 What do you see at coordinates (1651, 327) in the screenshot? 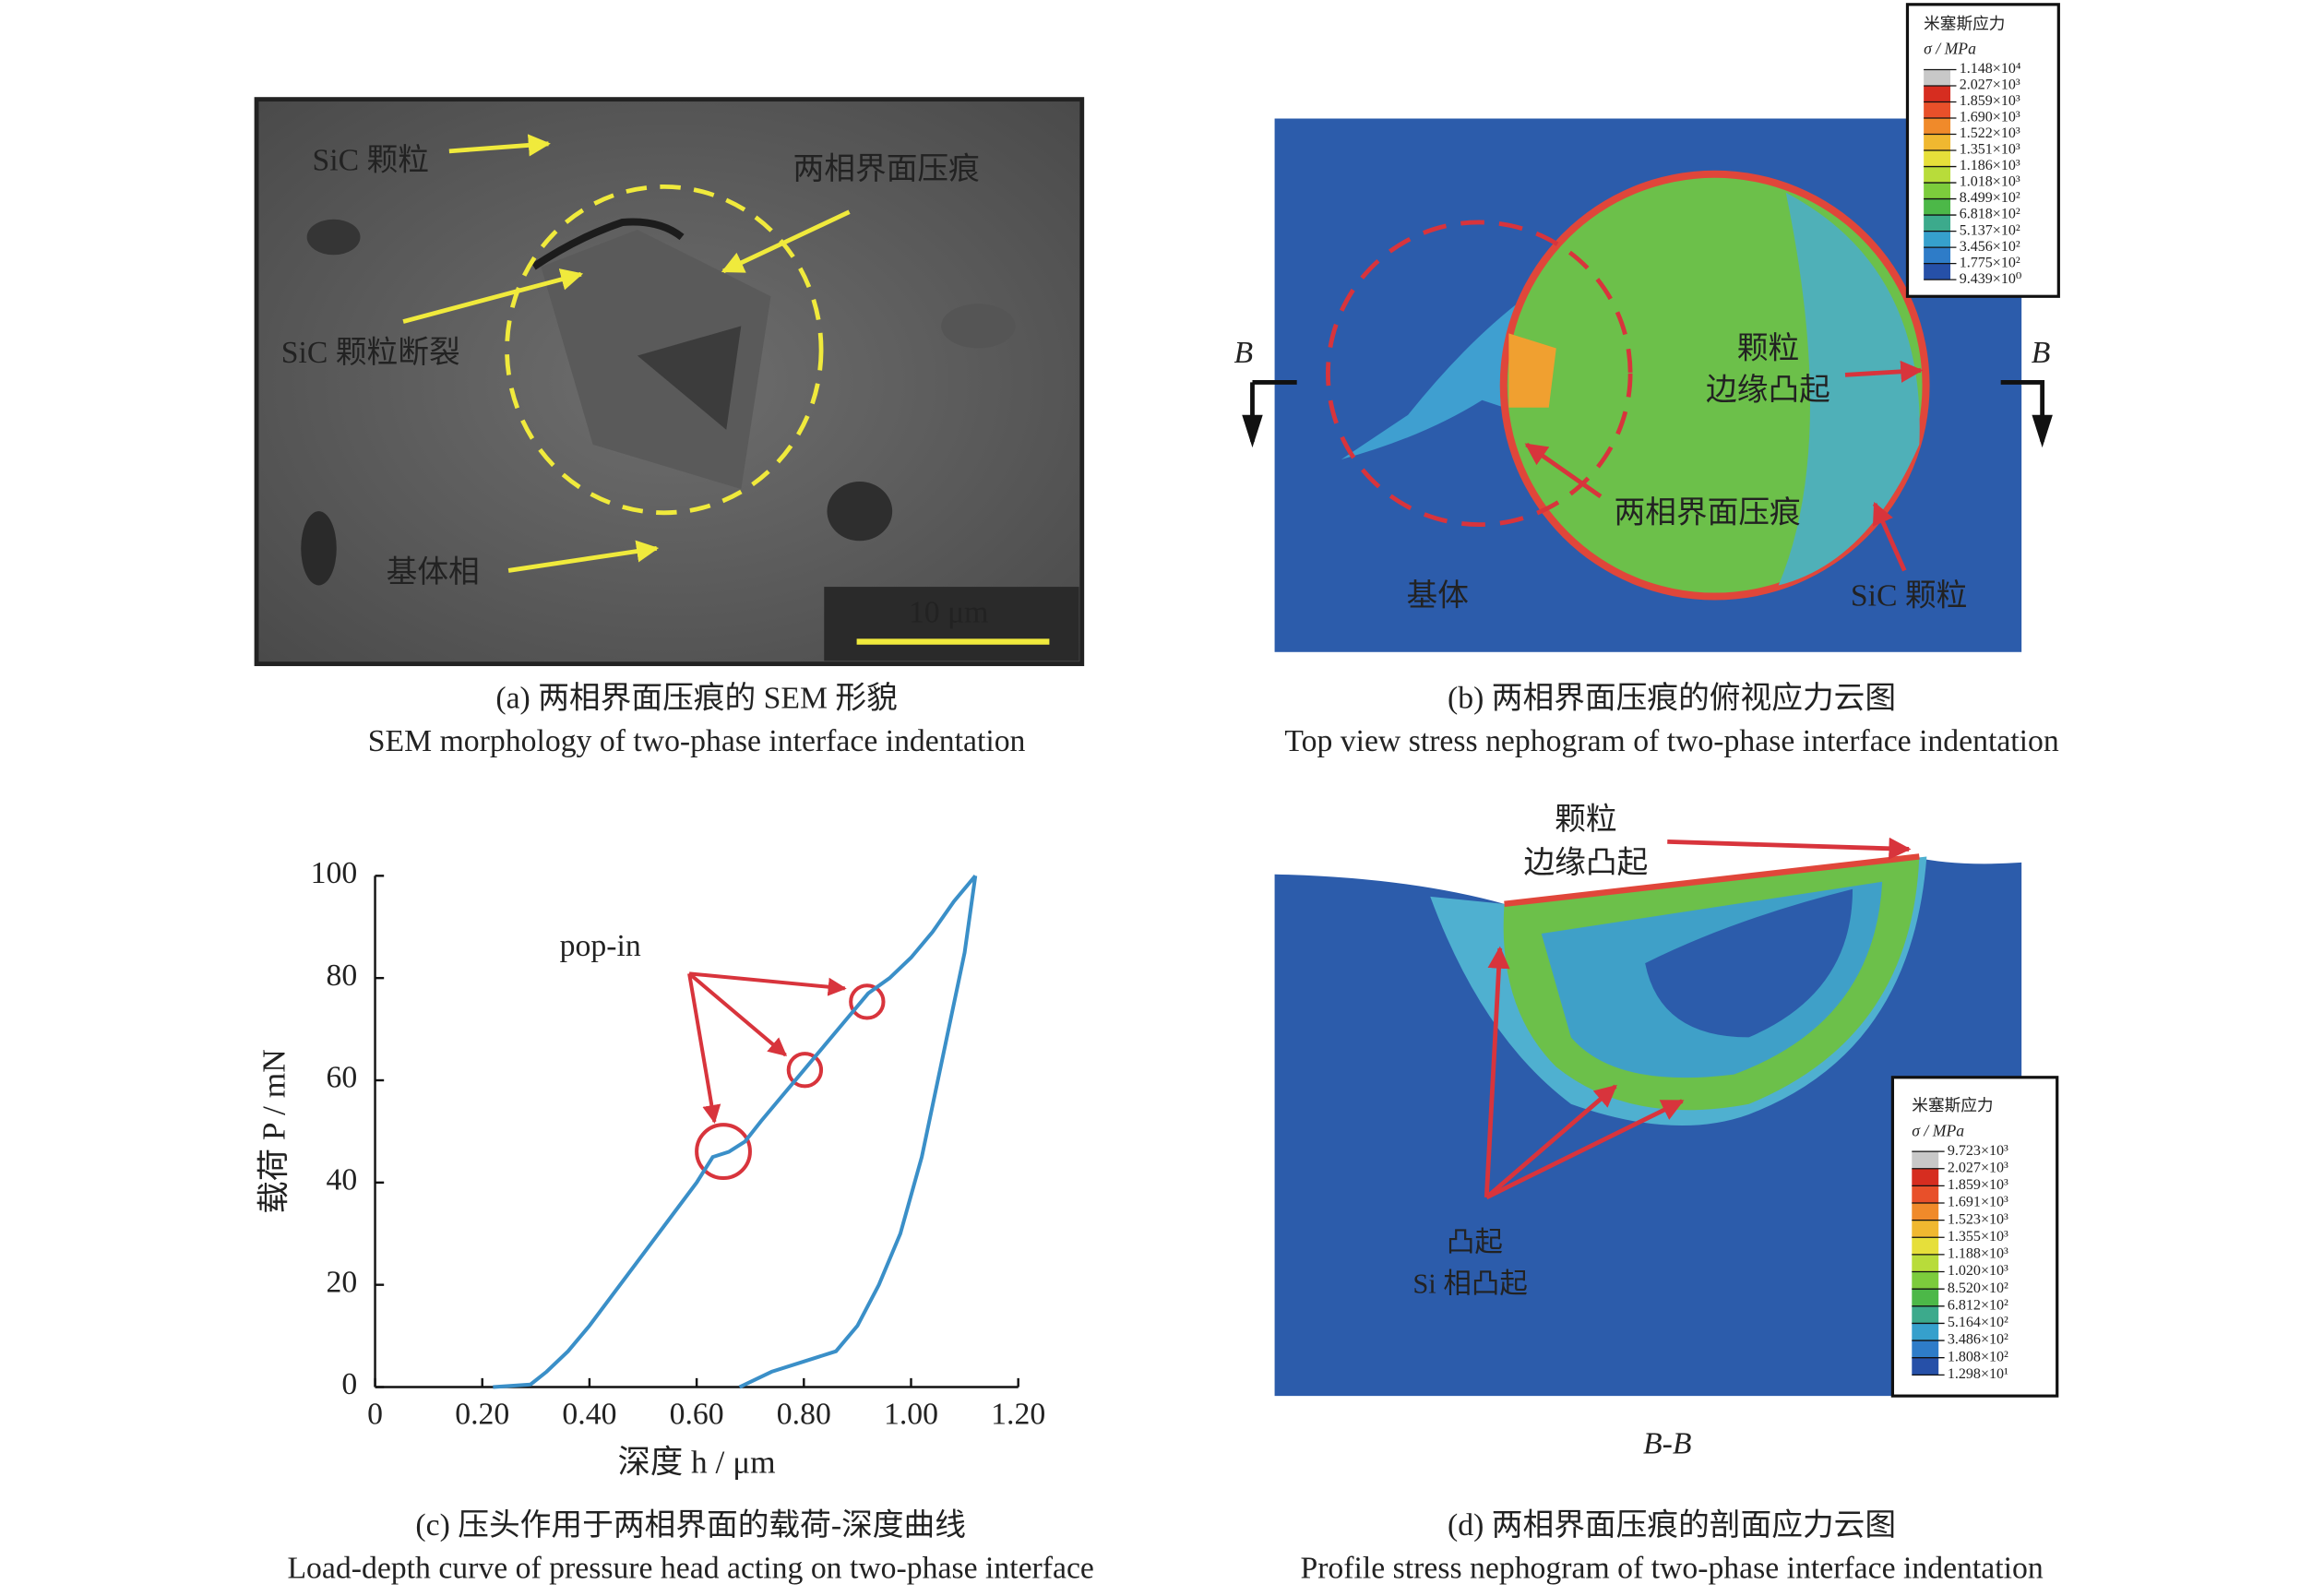
I see `top-view-nephogram` at bounding box center [1651, 327].